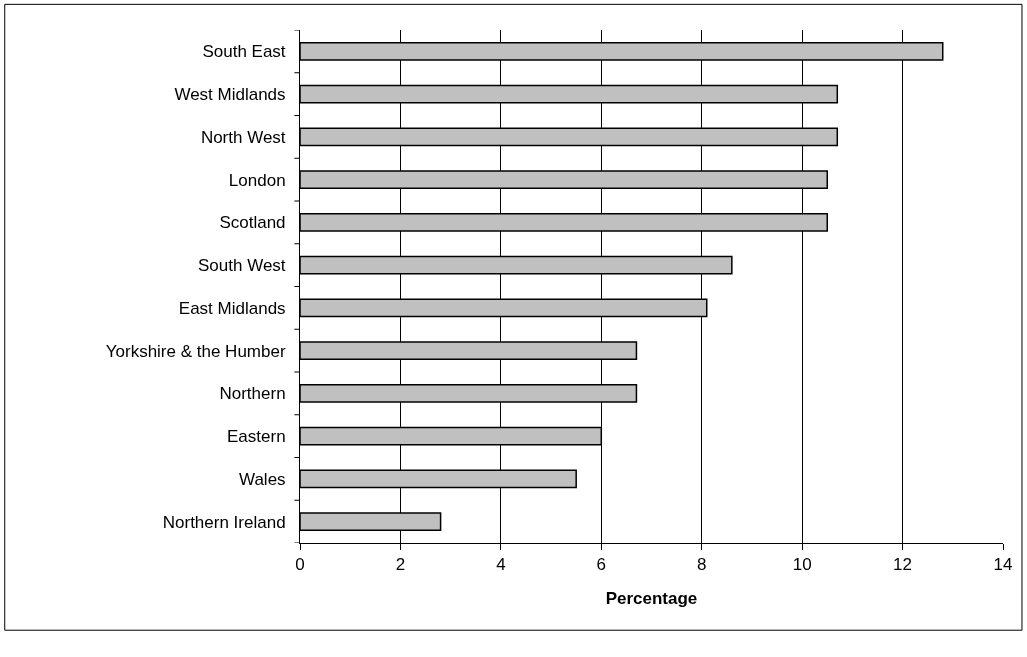  I want to click on y-tick-label: South East, so click(244, 52).